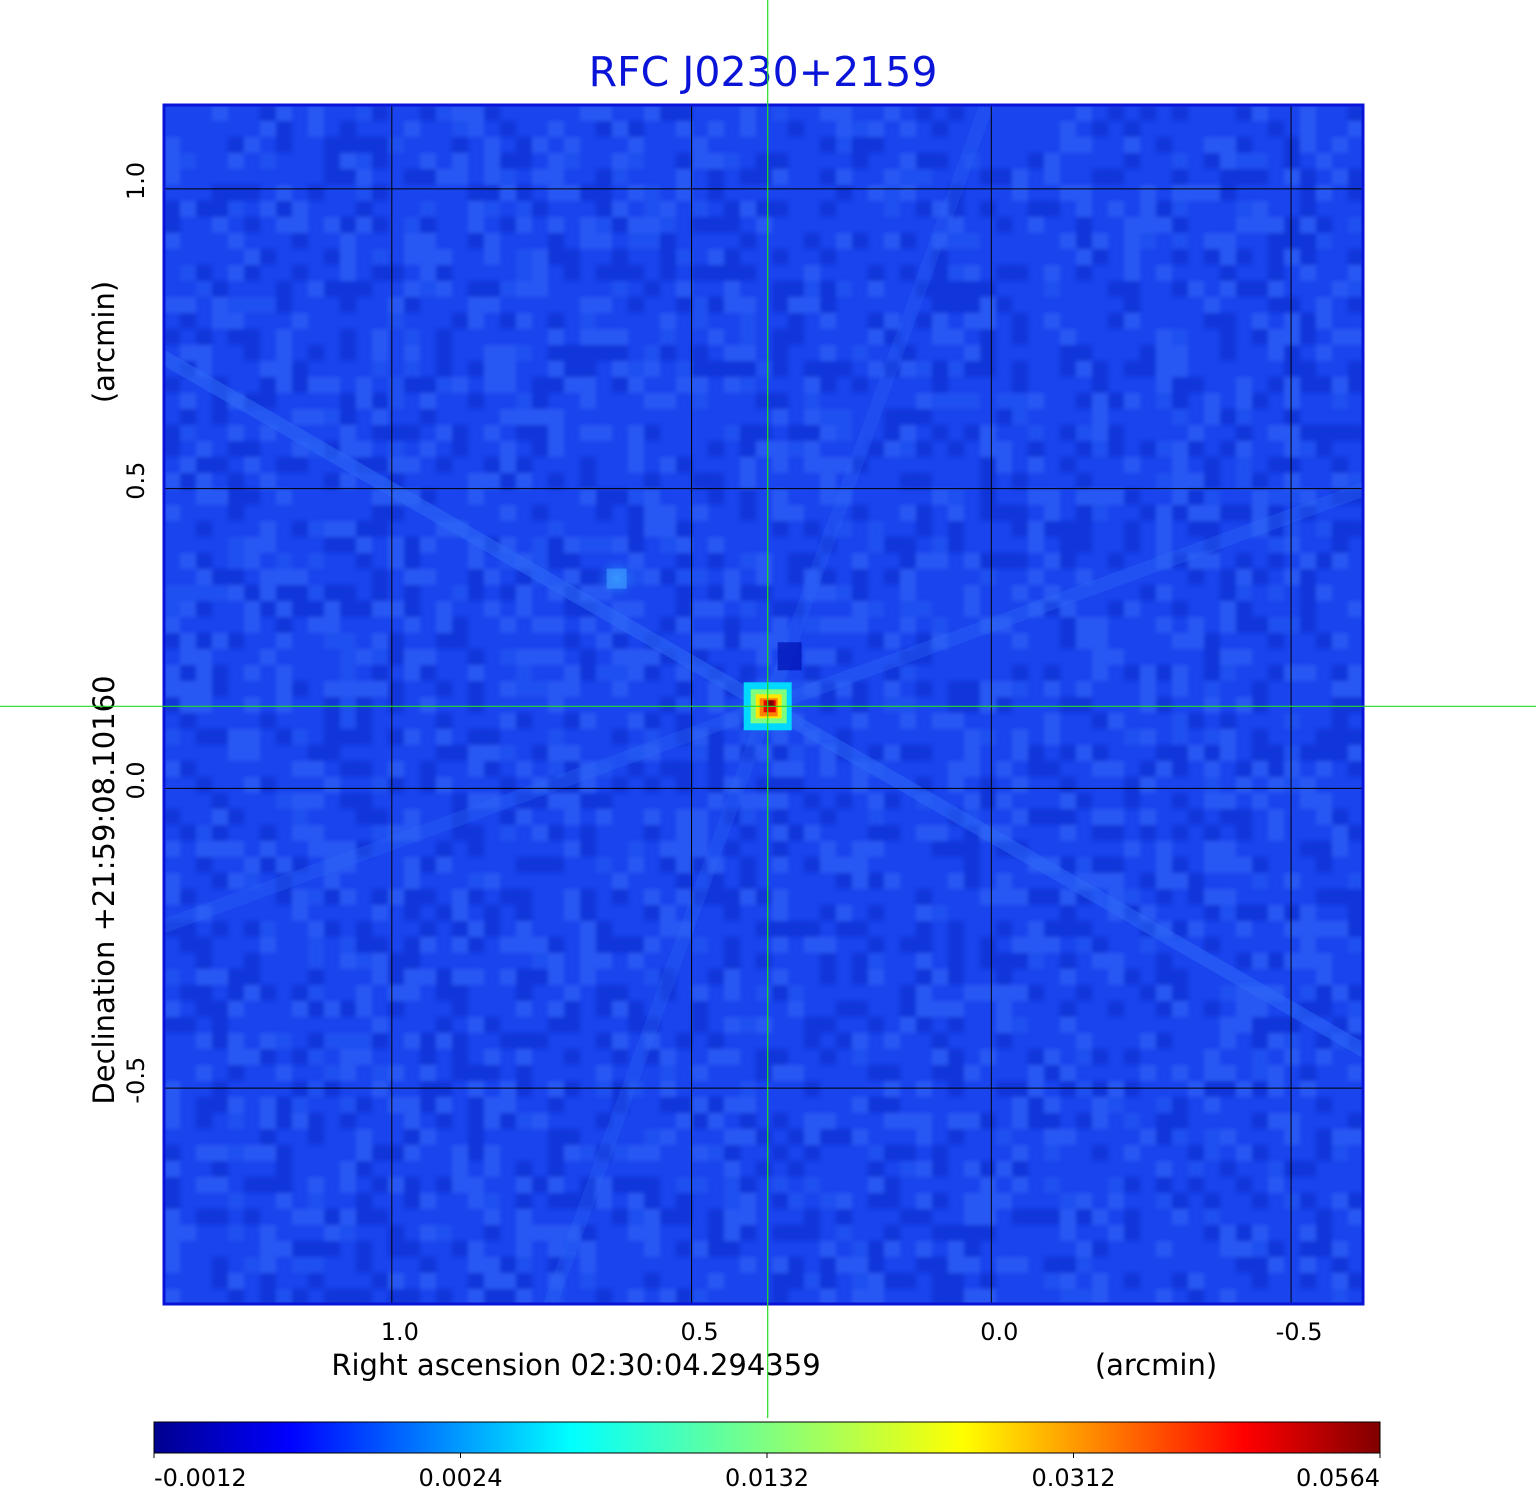  I want to click on y-axis-label: Declination +21:59:08.10160, so click(104, 889).